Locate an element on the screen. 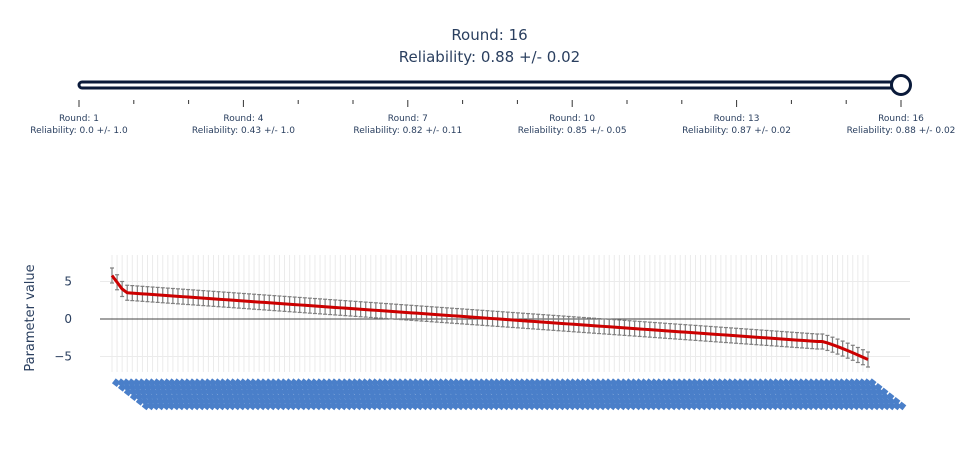  slider-step-reliability: Reliability: 0.43 +/- 1.0 is located at coordinates (243, 131).